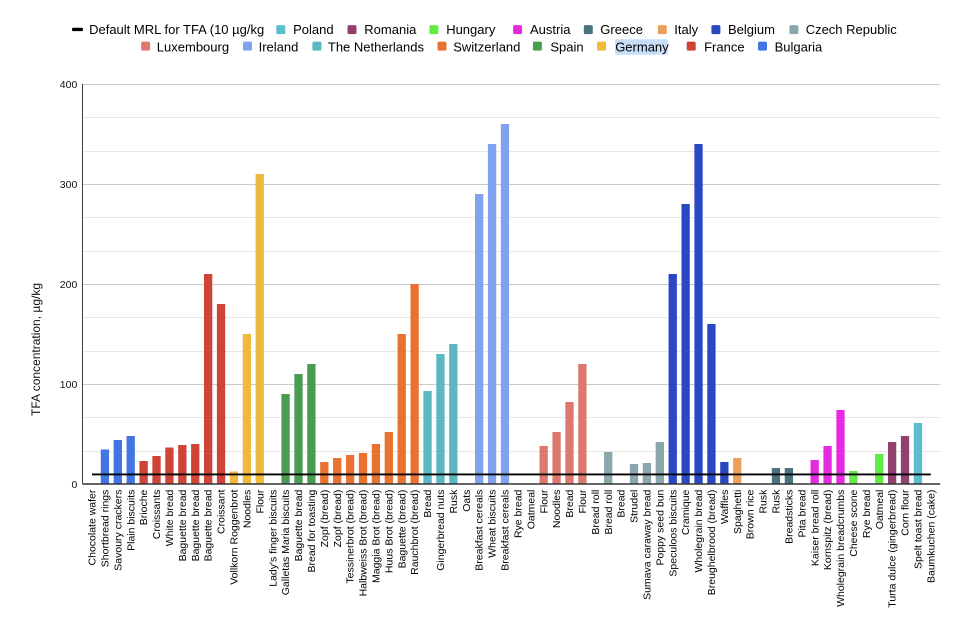 The width and height of the screenshot is (960, 634). I want to click on svg-text: Spelt toast bread, so click(919, 529).